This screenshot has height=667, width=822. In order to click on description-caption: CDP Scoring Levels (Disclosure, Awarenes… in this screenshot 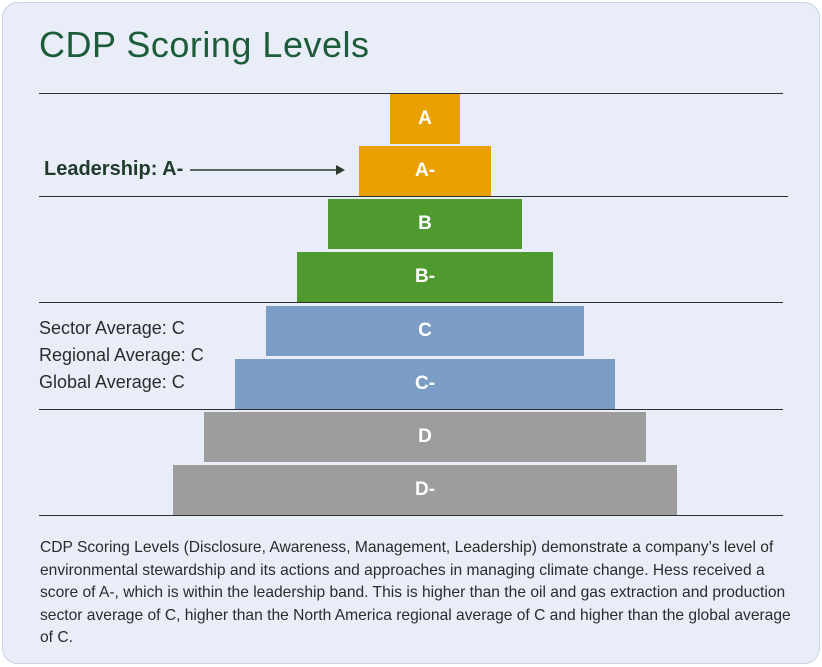, I will do `click(415, 592)`.